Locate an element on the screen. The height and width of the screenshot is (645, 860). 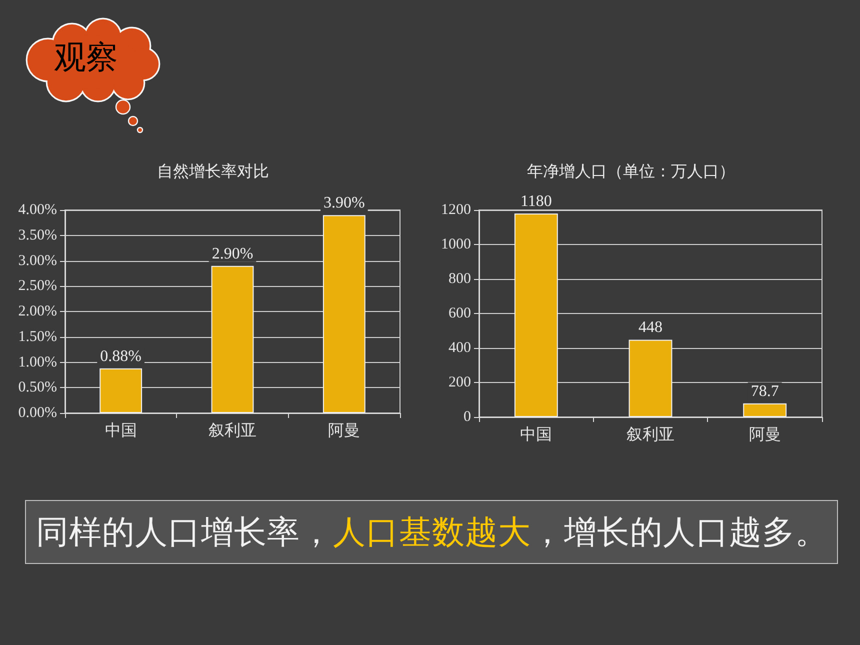
y-tick-label: 200 is located at coordinates (459, 382).